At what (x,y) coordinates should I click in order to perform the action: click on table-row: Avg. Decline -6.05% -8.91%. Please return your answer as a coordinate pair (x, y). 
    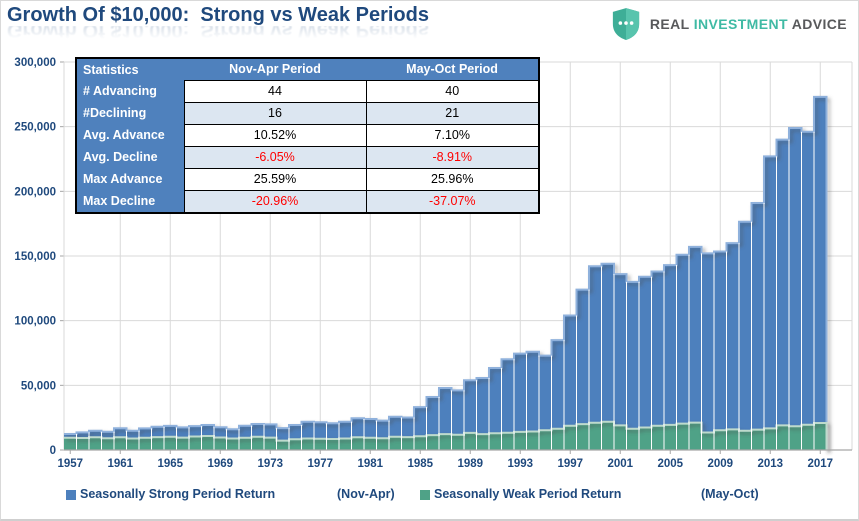
    Looking at the image, I should click on (308, 157).